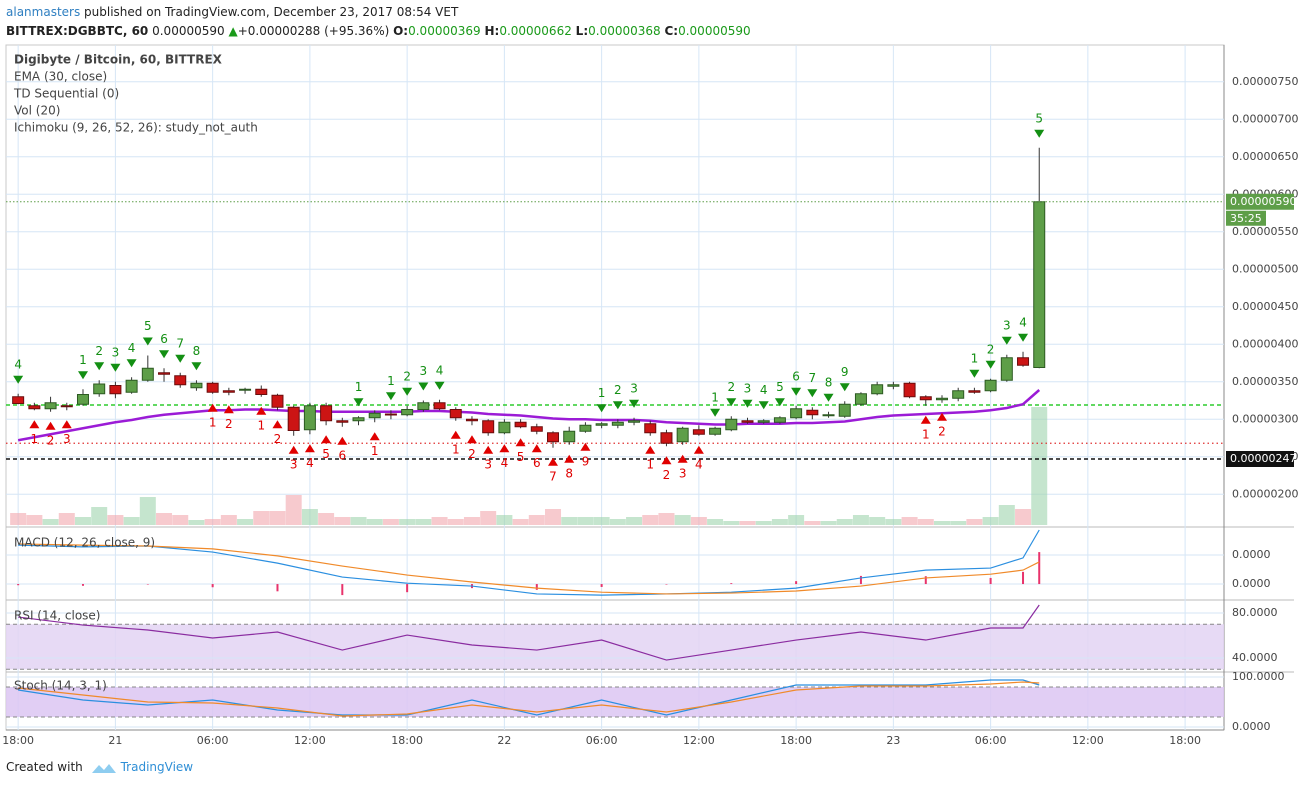 The width and height of the screenshot is (1300, 786). What do you see at coordinates (233, 31) in the screenshot?
I see `up-arrow: ▲` at bounding box center [233, 31].